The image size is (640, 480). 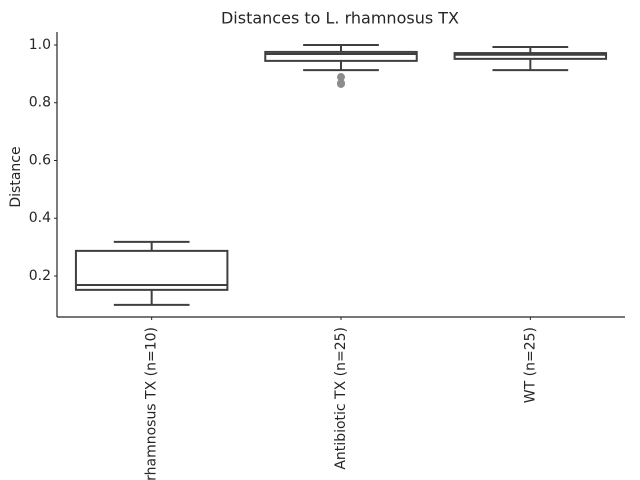 I want to click on y-tick-label: 0.2, so click(x=40, y=276).